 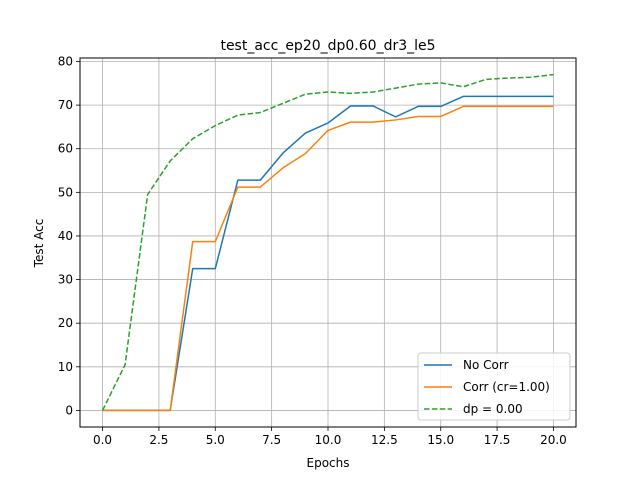 What do you see at coordinates (158, 440) in the screenshot?
I see `x-tick-label: 2.5` at bounding box center [158, 440].